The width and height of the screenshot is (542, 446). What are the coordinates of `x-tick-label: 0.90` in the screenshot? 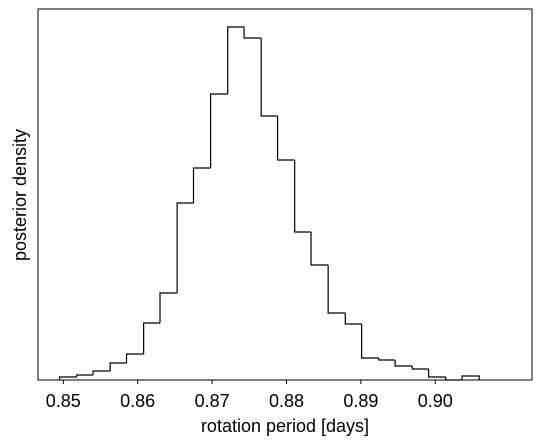 It's located at (435, 401).